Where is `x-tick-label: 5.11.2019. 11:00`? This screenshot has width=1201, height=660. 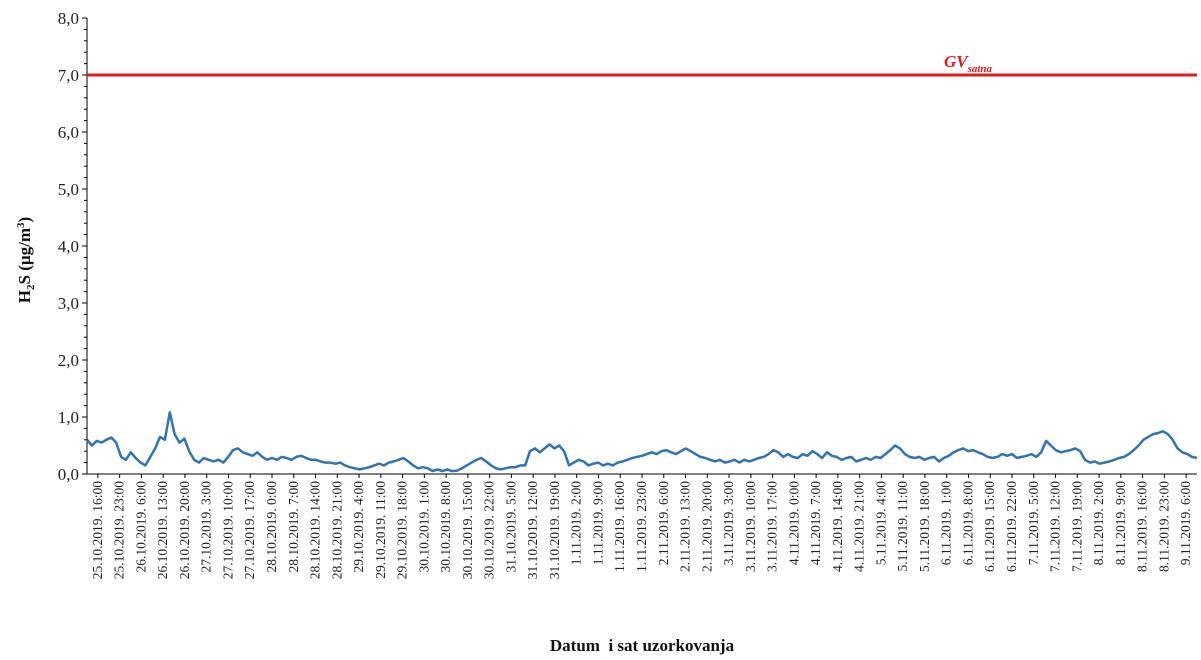 x-tick-label: 5.11.2019. 11:00 is located at coordinates (902, 526).